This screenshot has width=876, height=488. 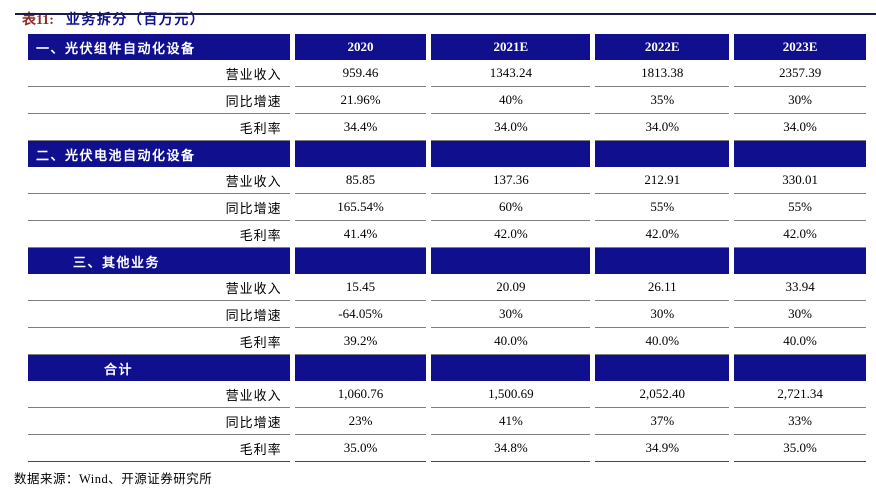 What do you see at coordinates (662, 100) in the screenshot?
I see `value-cell: 35%` at bounding box center [662, 100].